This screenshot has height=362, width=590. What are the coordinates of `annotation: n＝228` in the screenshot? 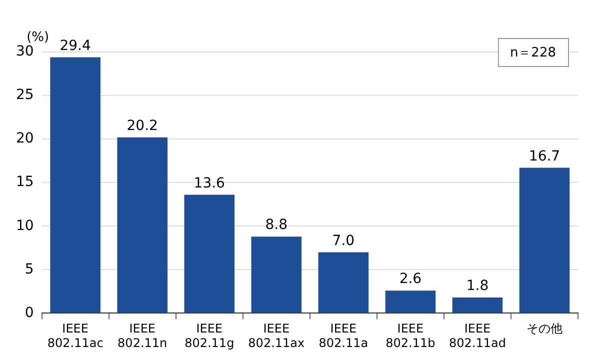 It's located at (533, 52).